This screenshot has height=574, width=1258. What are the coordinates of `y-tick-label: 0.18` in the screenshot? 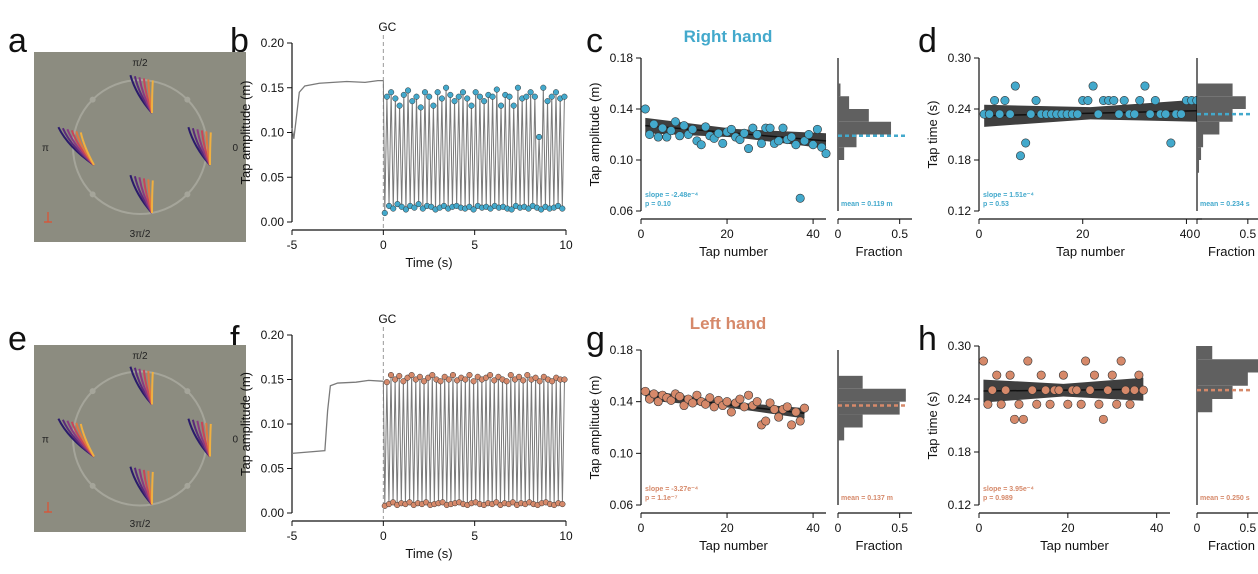 It's located at (960, 452).